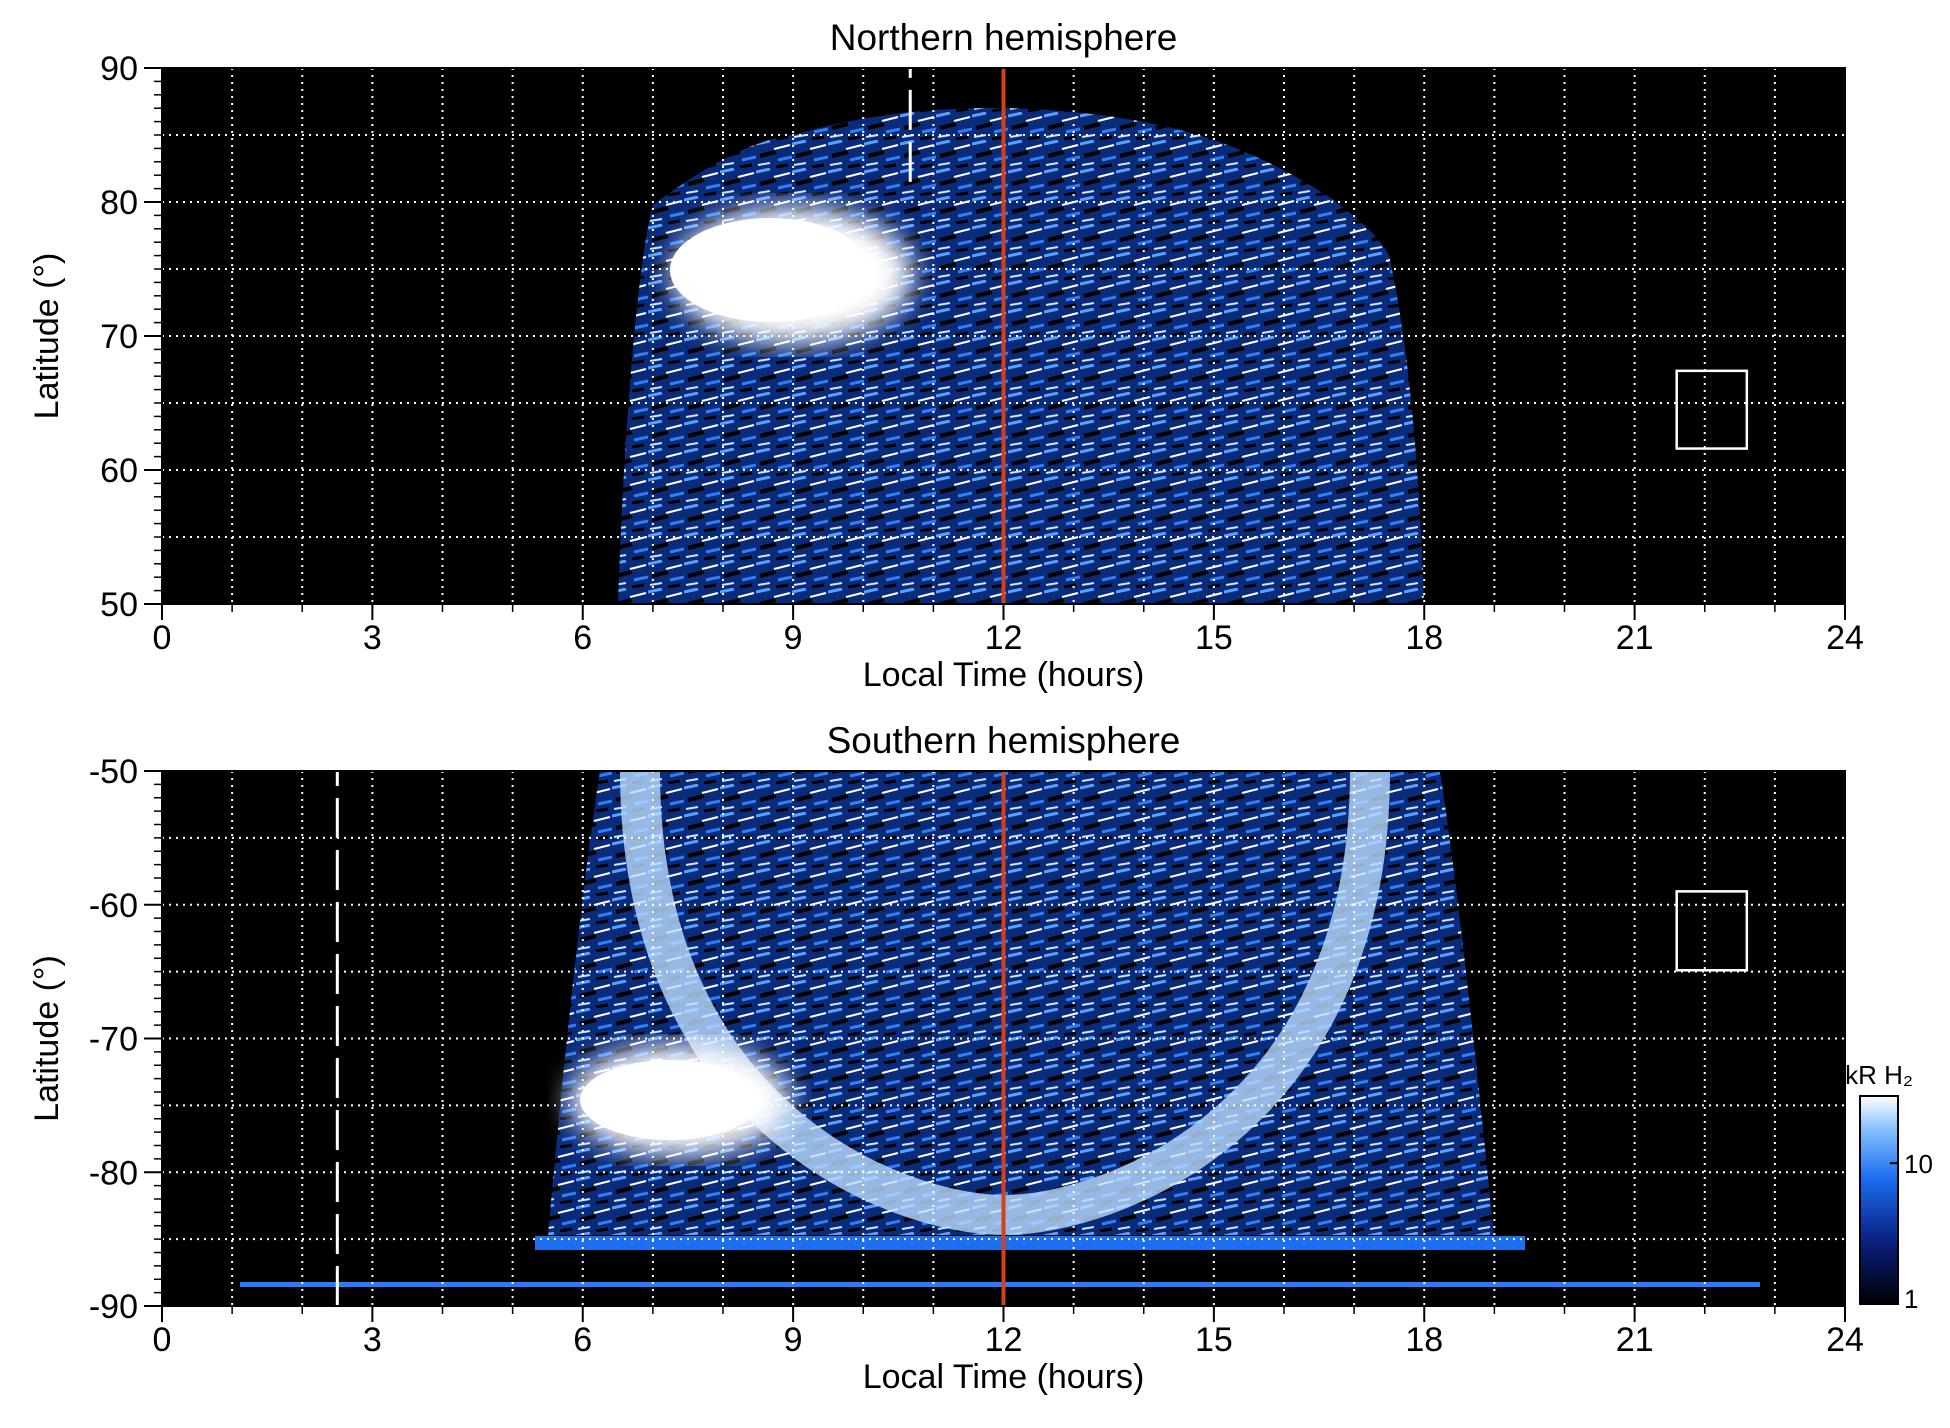  Describe the element at coordinates (1879, 1075) in the screenshot. I see `colorbar-label: kR H₂` at that location.